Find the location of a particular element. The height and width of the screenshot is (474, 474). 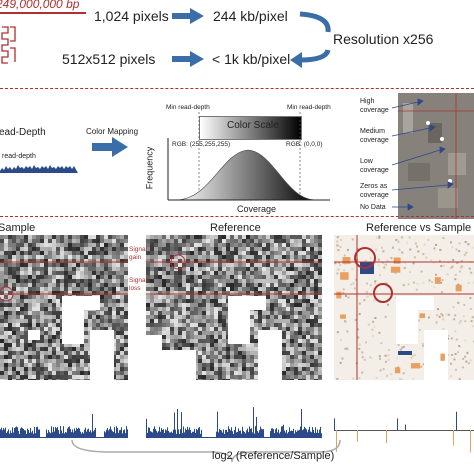

sample-heatmap is located at coordinates (64, 307).